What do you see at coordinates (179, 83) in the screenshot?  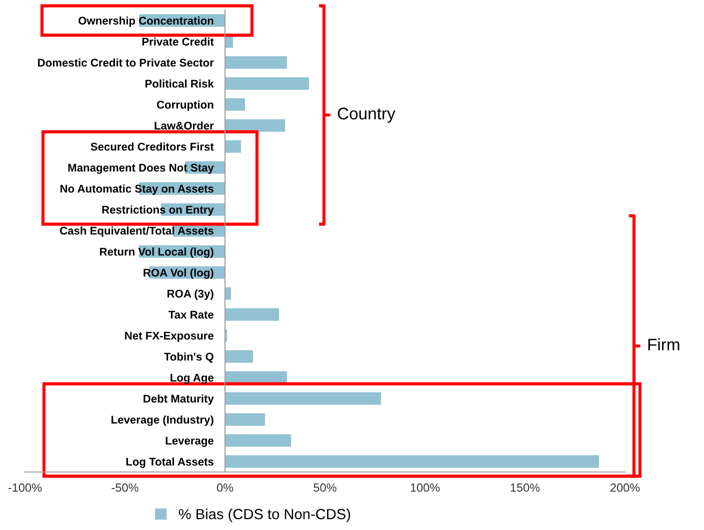 I see `y-tick-label: Political Risk` at bounding box center [179, 83].